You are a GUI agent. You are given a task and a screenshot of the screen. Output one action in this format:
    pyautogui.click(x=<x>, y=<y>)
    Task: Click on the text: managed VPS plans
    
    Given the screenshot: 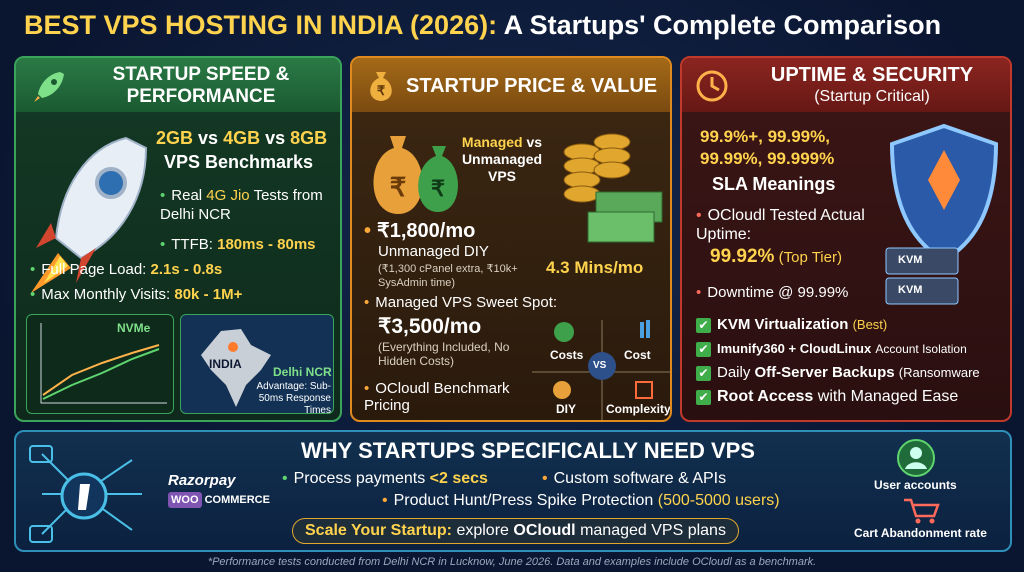 What is the action you would take?
    pyautogui.click(x=653, y=530)
    